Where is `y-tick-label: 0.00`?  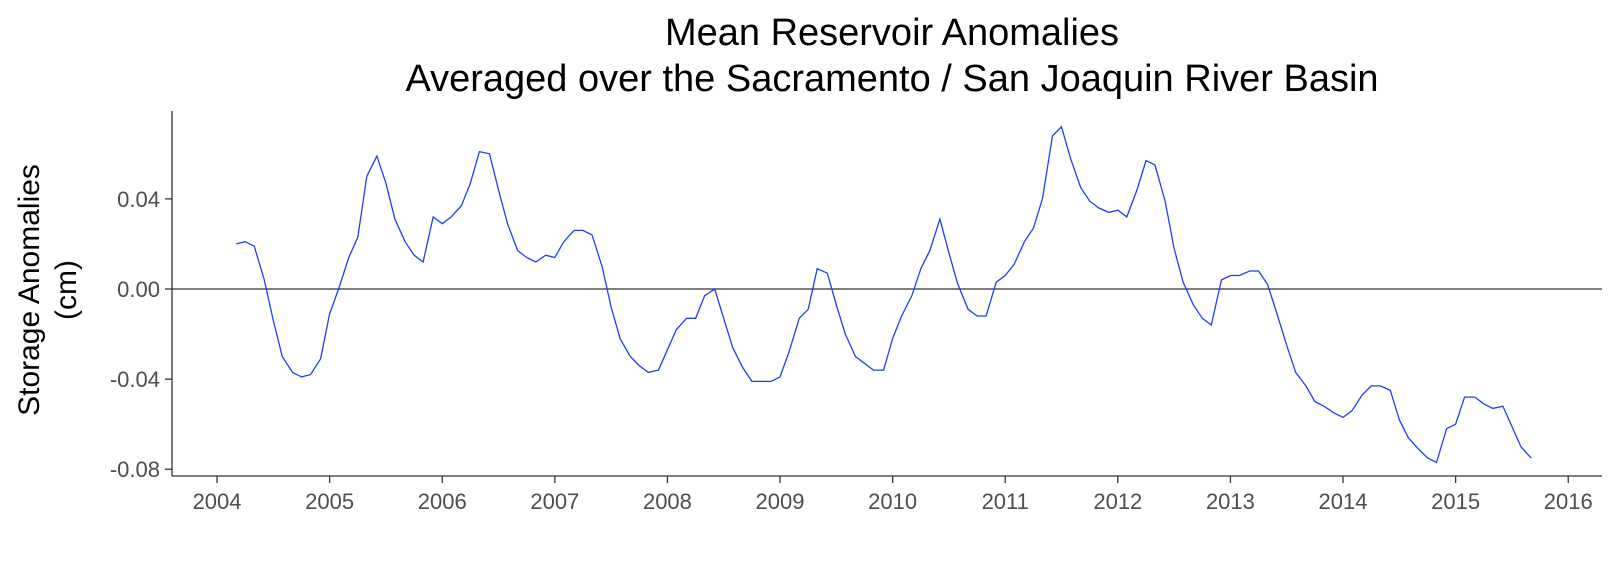
y-tick-label: 0.00 is located at coordinates (138, 289).